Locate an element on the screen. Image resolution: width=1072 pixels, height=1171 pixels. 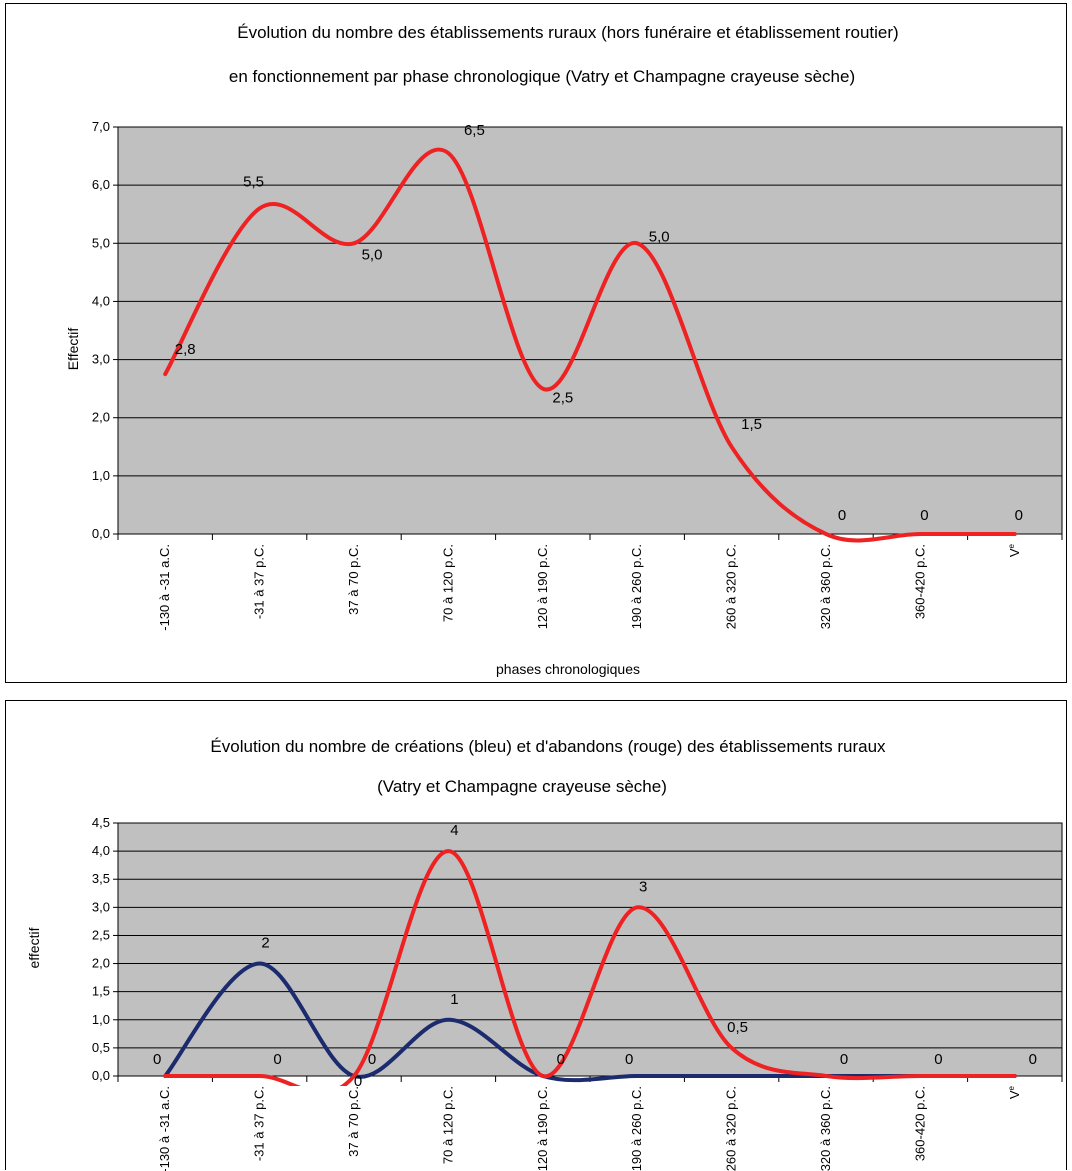
data-label: 3 is located at coordinates (643, 886).